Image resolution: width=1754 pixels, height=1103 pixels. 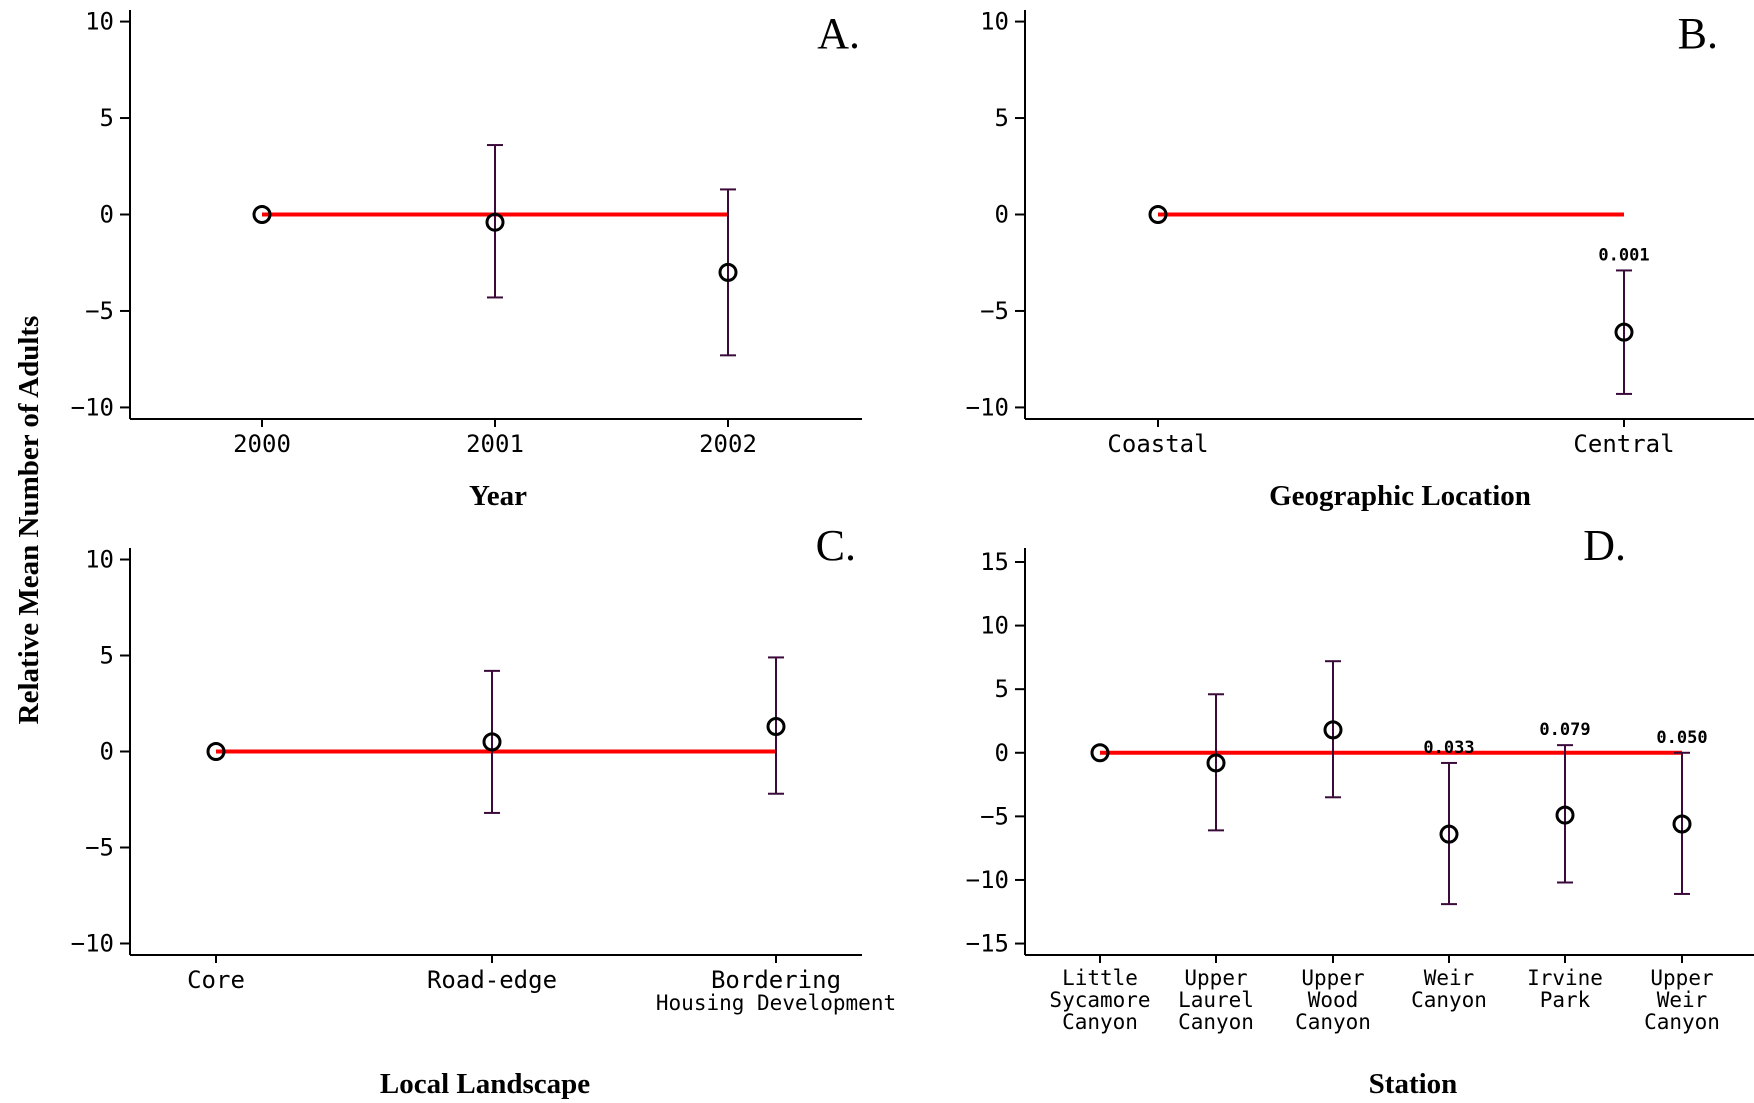 What do you see at coordinates (492, 980) in the screenshot?
I see `x-tick-label: Road-edge` at bounding box center [492, 980].